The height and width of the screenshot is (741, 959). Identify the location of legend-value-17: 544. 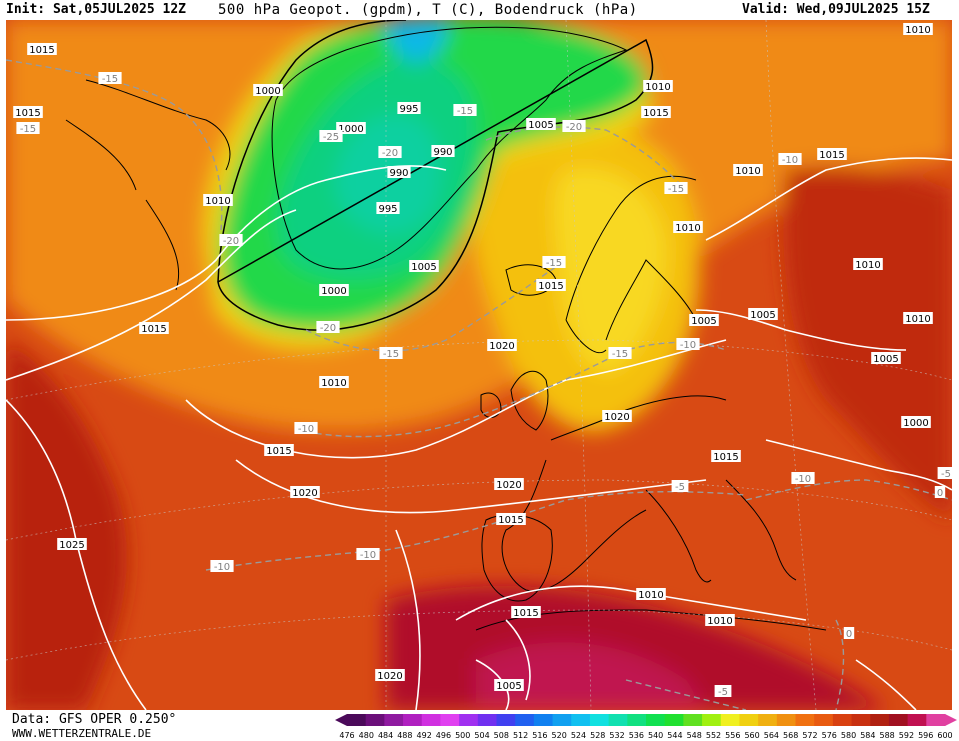
(674, 735).